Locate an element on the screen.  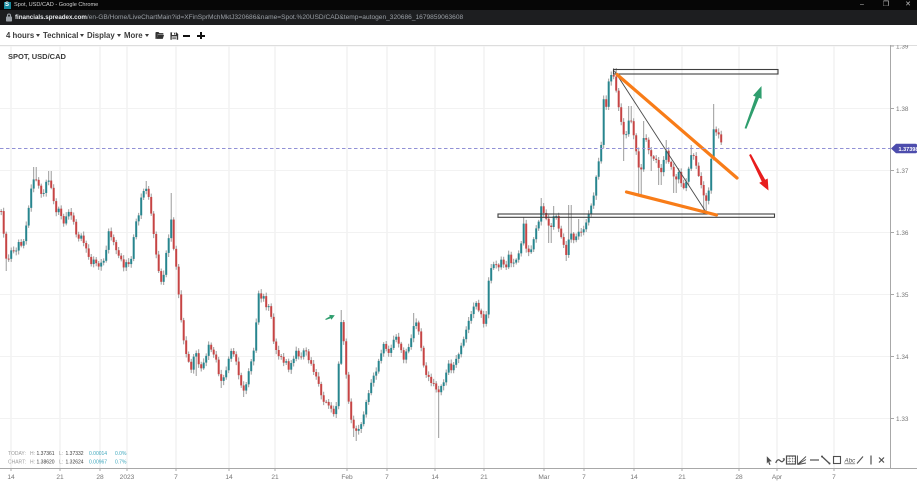
svg-text: Apr is located at coordinates (777, 477).